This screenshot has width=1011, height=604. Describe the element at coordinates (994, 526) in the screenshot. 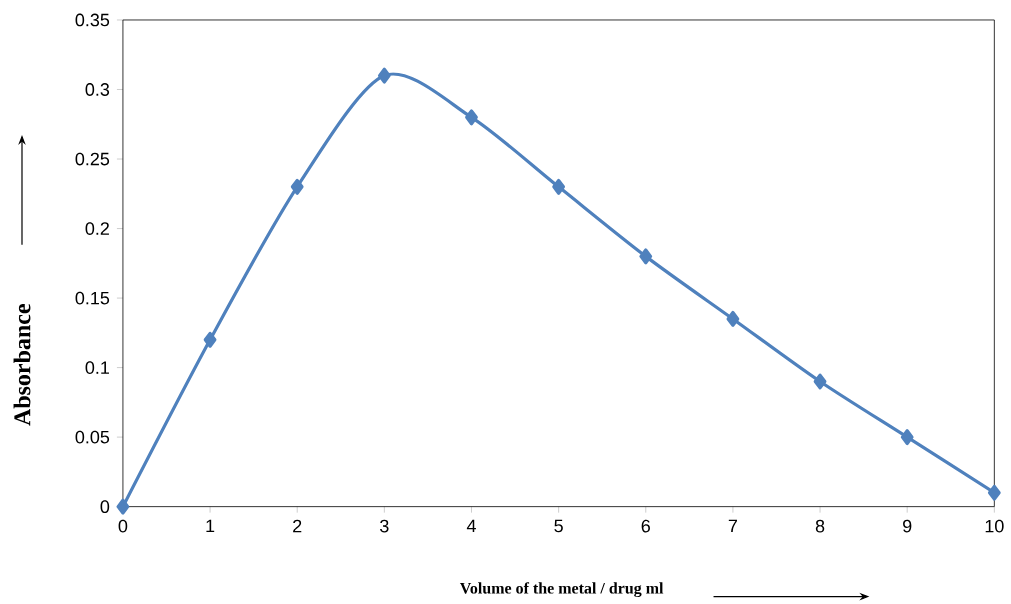

I see `x-tick-label: 10` at that location.